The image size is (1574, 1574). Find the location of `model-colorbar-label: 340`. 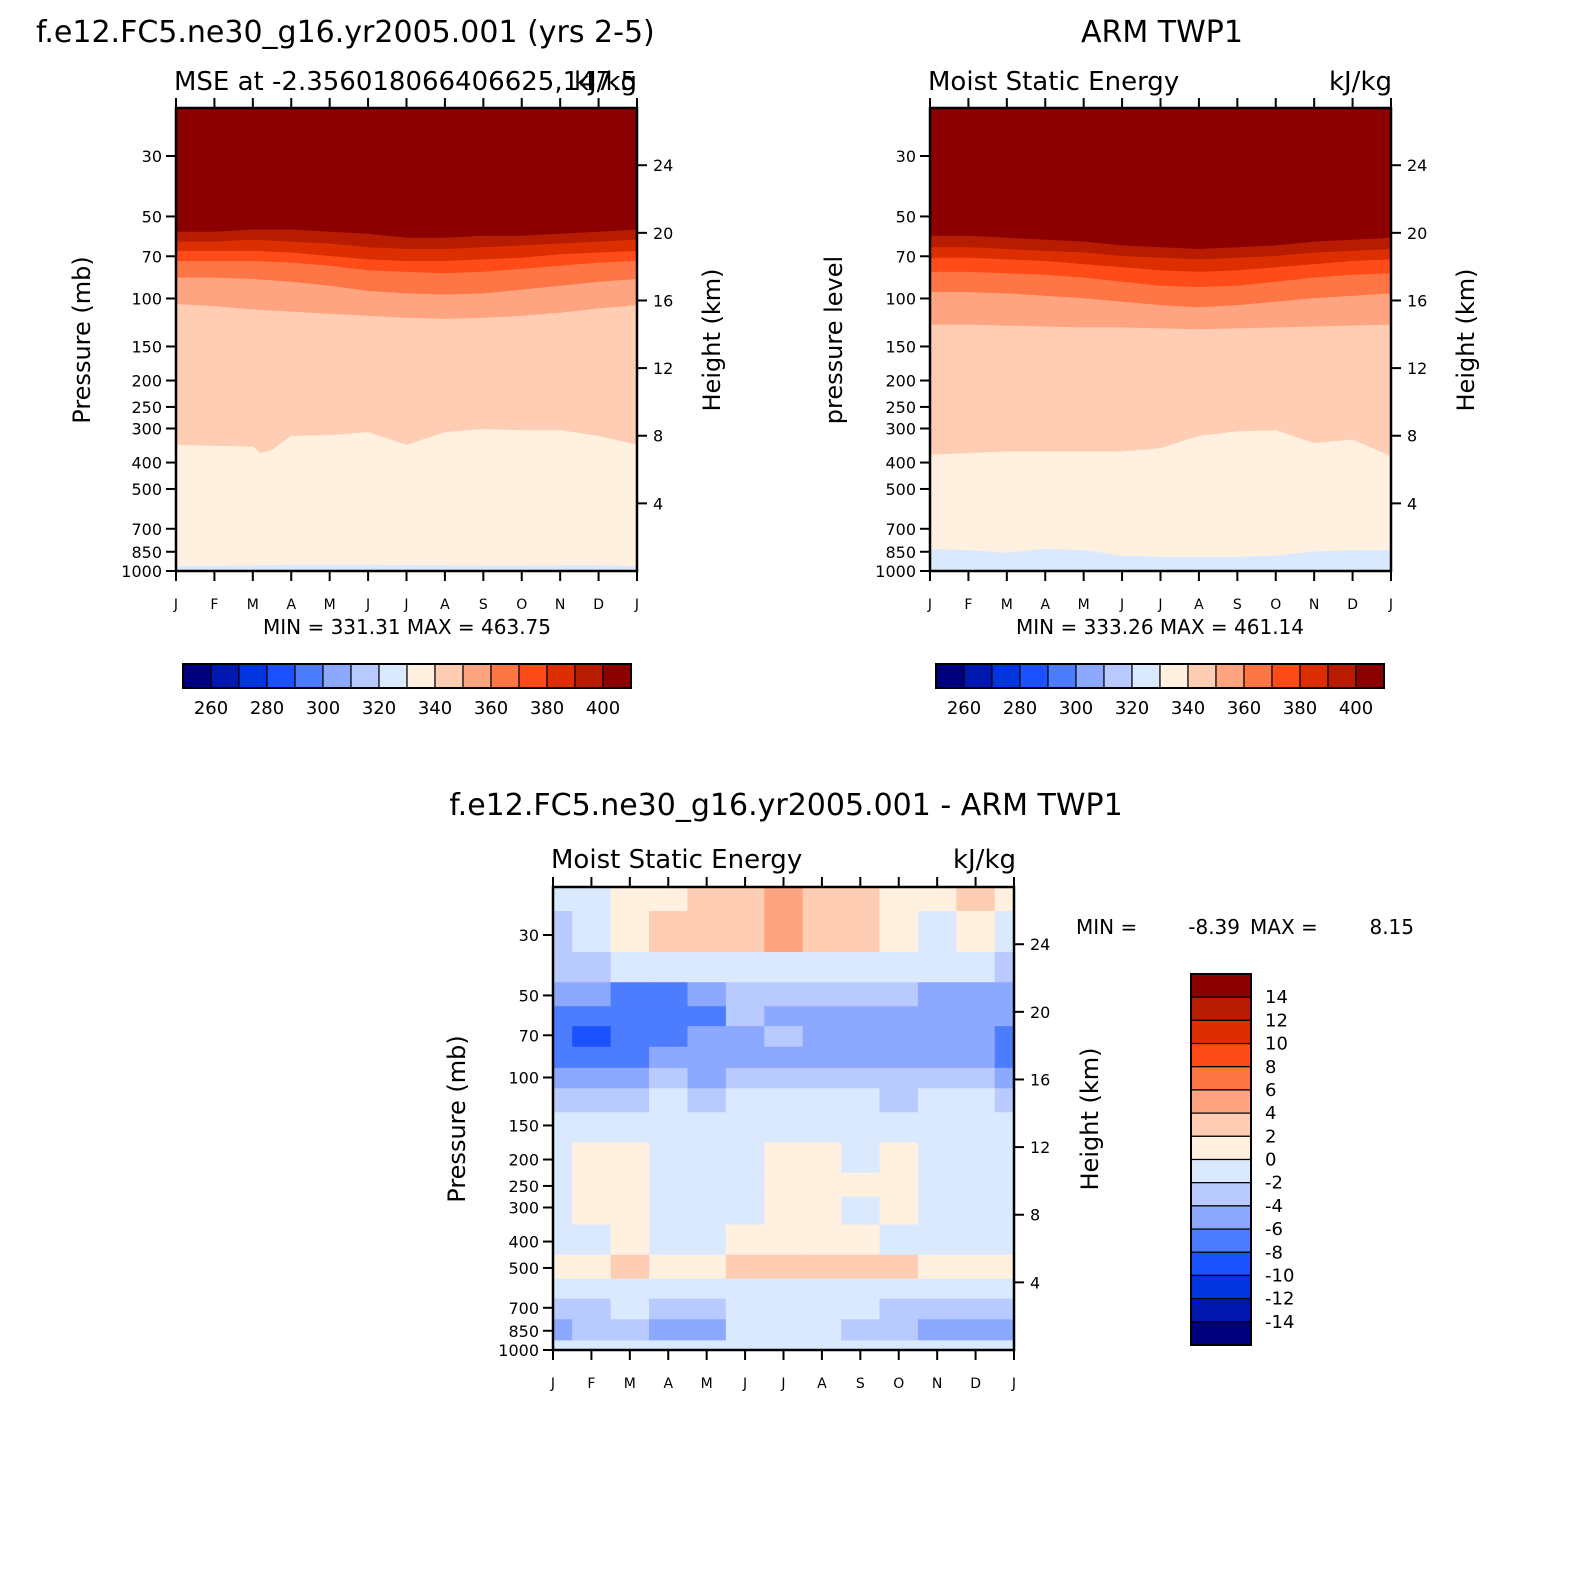

model-colorbar-label: 340 is located at coordinates (435, 708).